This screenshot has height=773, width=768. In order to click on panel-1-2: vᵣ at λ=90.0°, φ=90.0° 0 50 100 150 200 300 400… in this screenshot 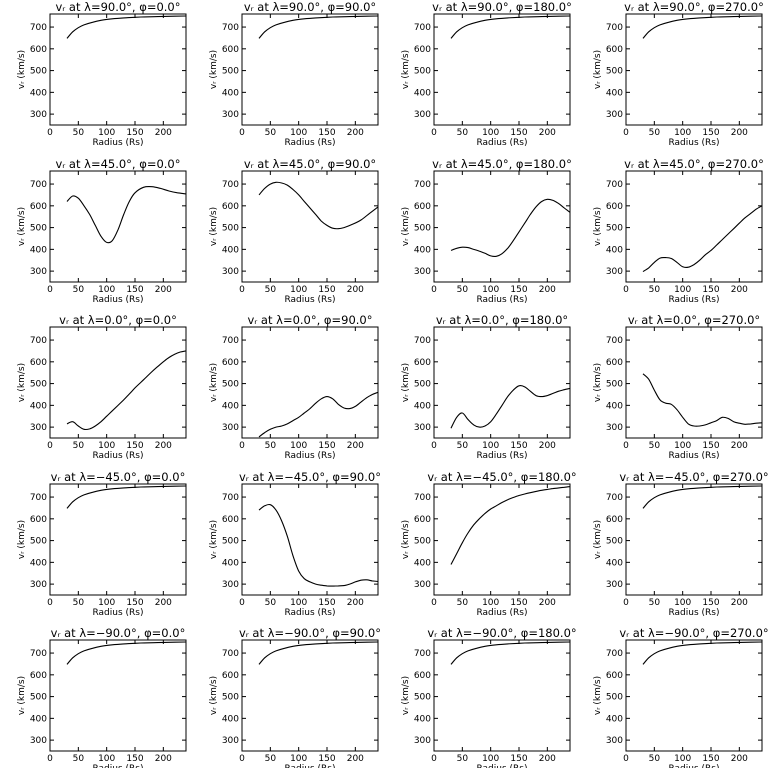, I will do `click(294, 74)`.